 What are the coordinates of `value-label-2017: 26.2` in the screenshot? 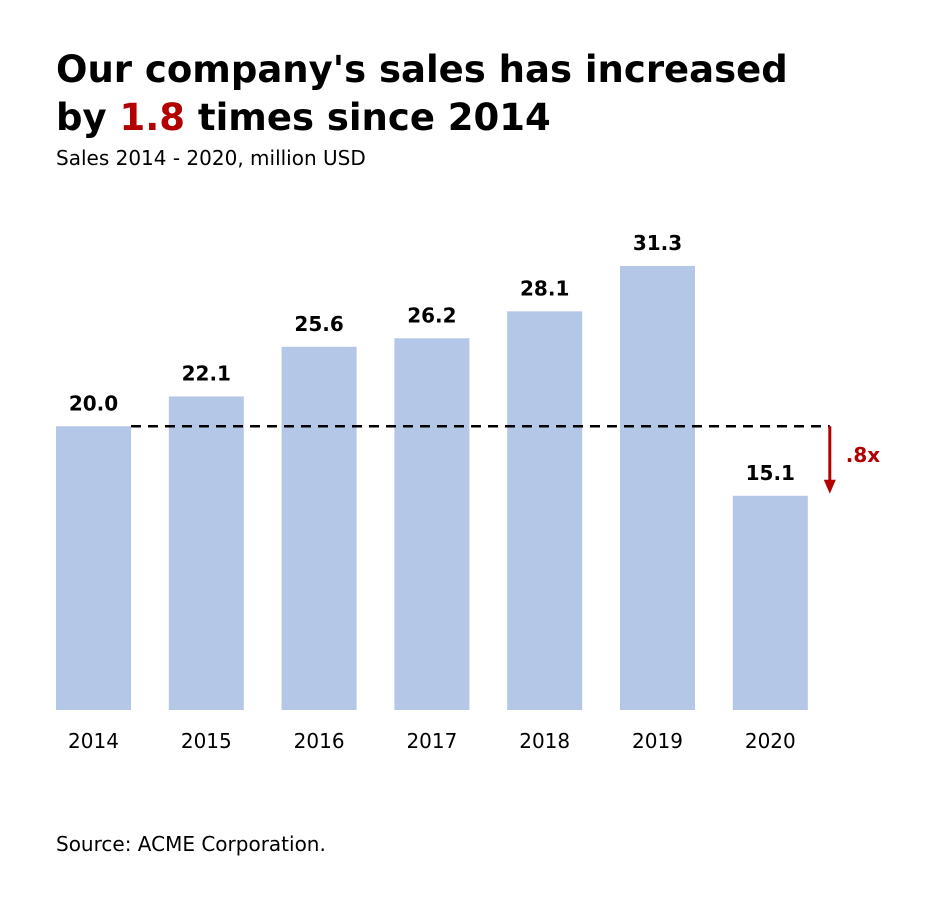 It's located at (431, 315).